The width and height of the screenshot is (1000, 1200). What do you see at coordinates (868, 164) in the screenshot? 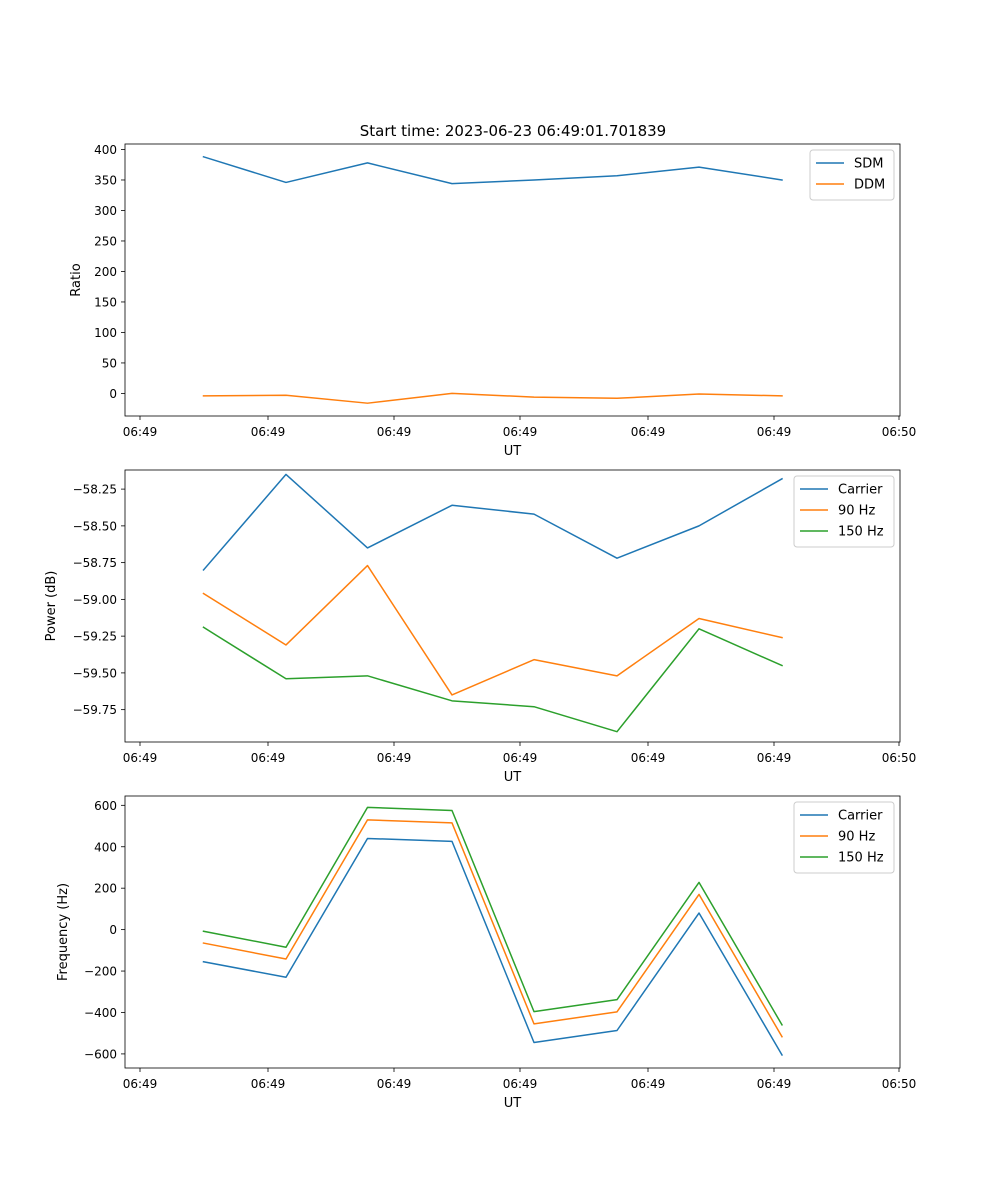
I see `legend-label: SDM` at bounding box center [868, 164].